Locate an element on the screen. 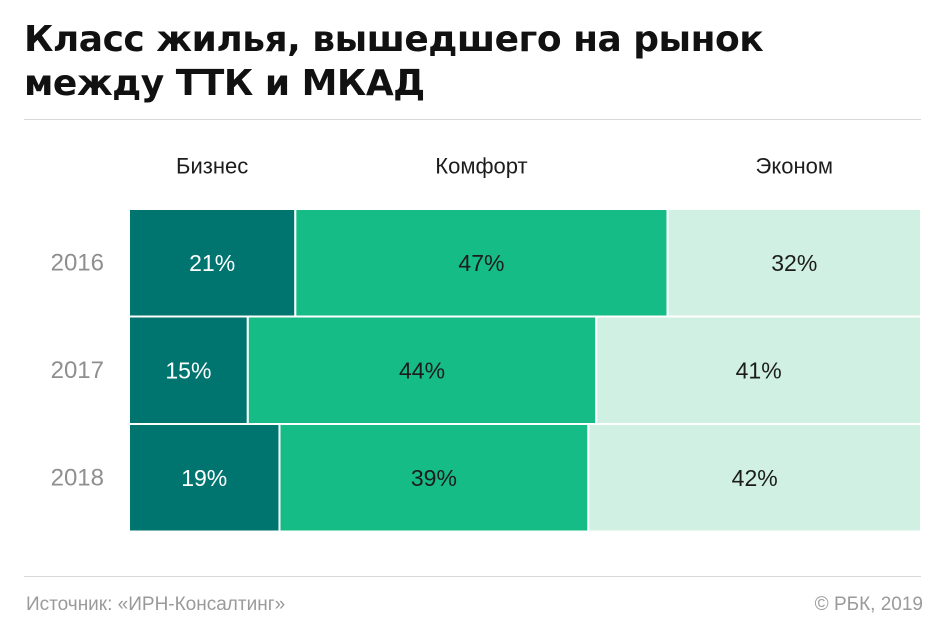 This screenshot has width=945, height=632. legend-label-1: Бизнес is located at coordinates (212, 166).